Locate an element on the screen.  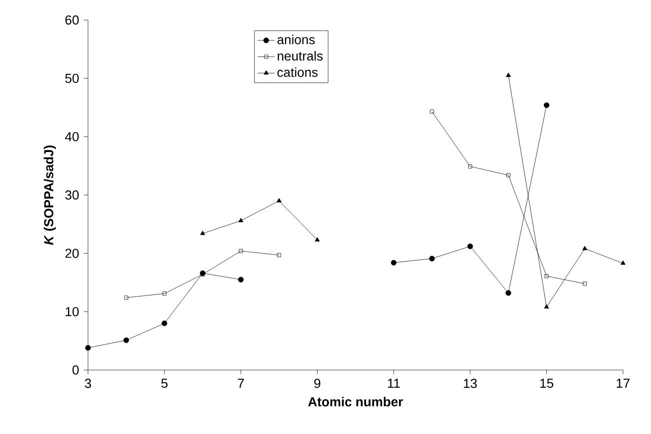
x-axis-title: Atomic number is located at coordinates (355, 401).